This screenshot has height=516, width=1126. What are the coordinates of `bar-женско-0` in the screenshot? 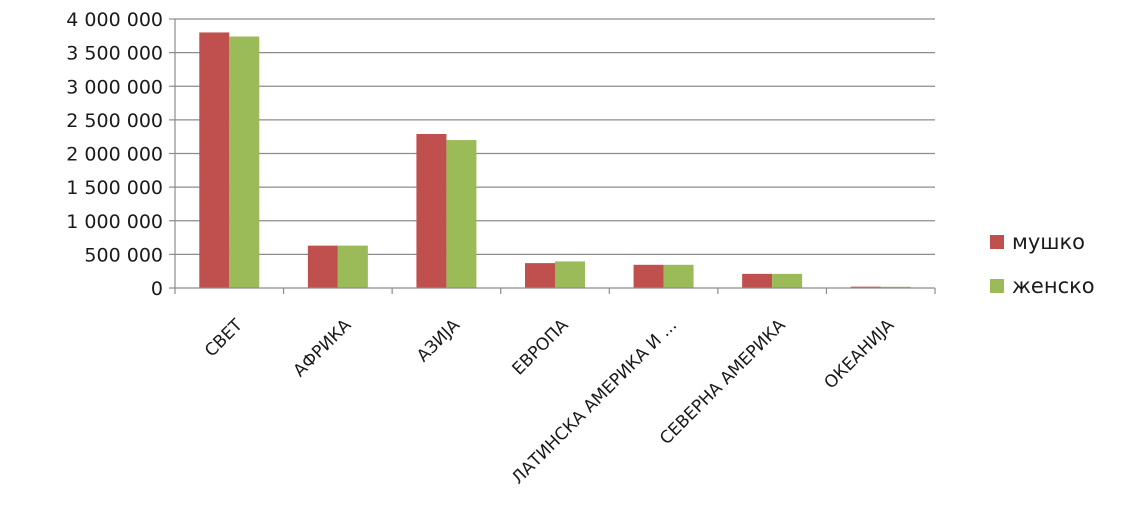 It's located at (244, 162).